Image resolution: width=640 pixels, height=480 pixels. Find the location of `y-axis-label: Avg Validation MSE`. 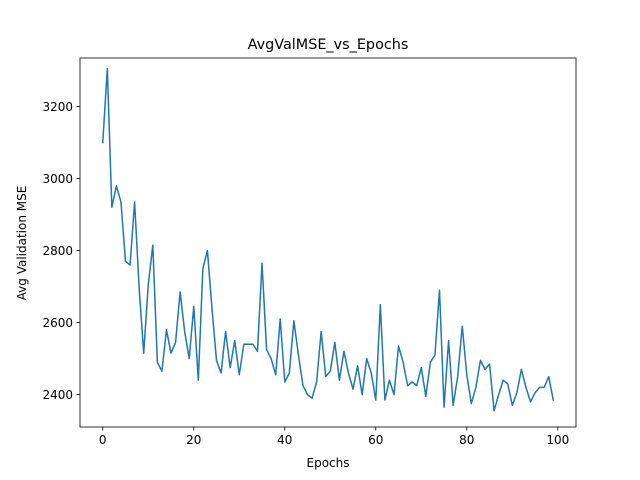

y-axis-label: Avg Validation MSE is located at coordinates (22, 243).